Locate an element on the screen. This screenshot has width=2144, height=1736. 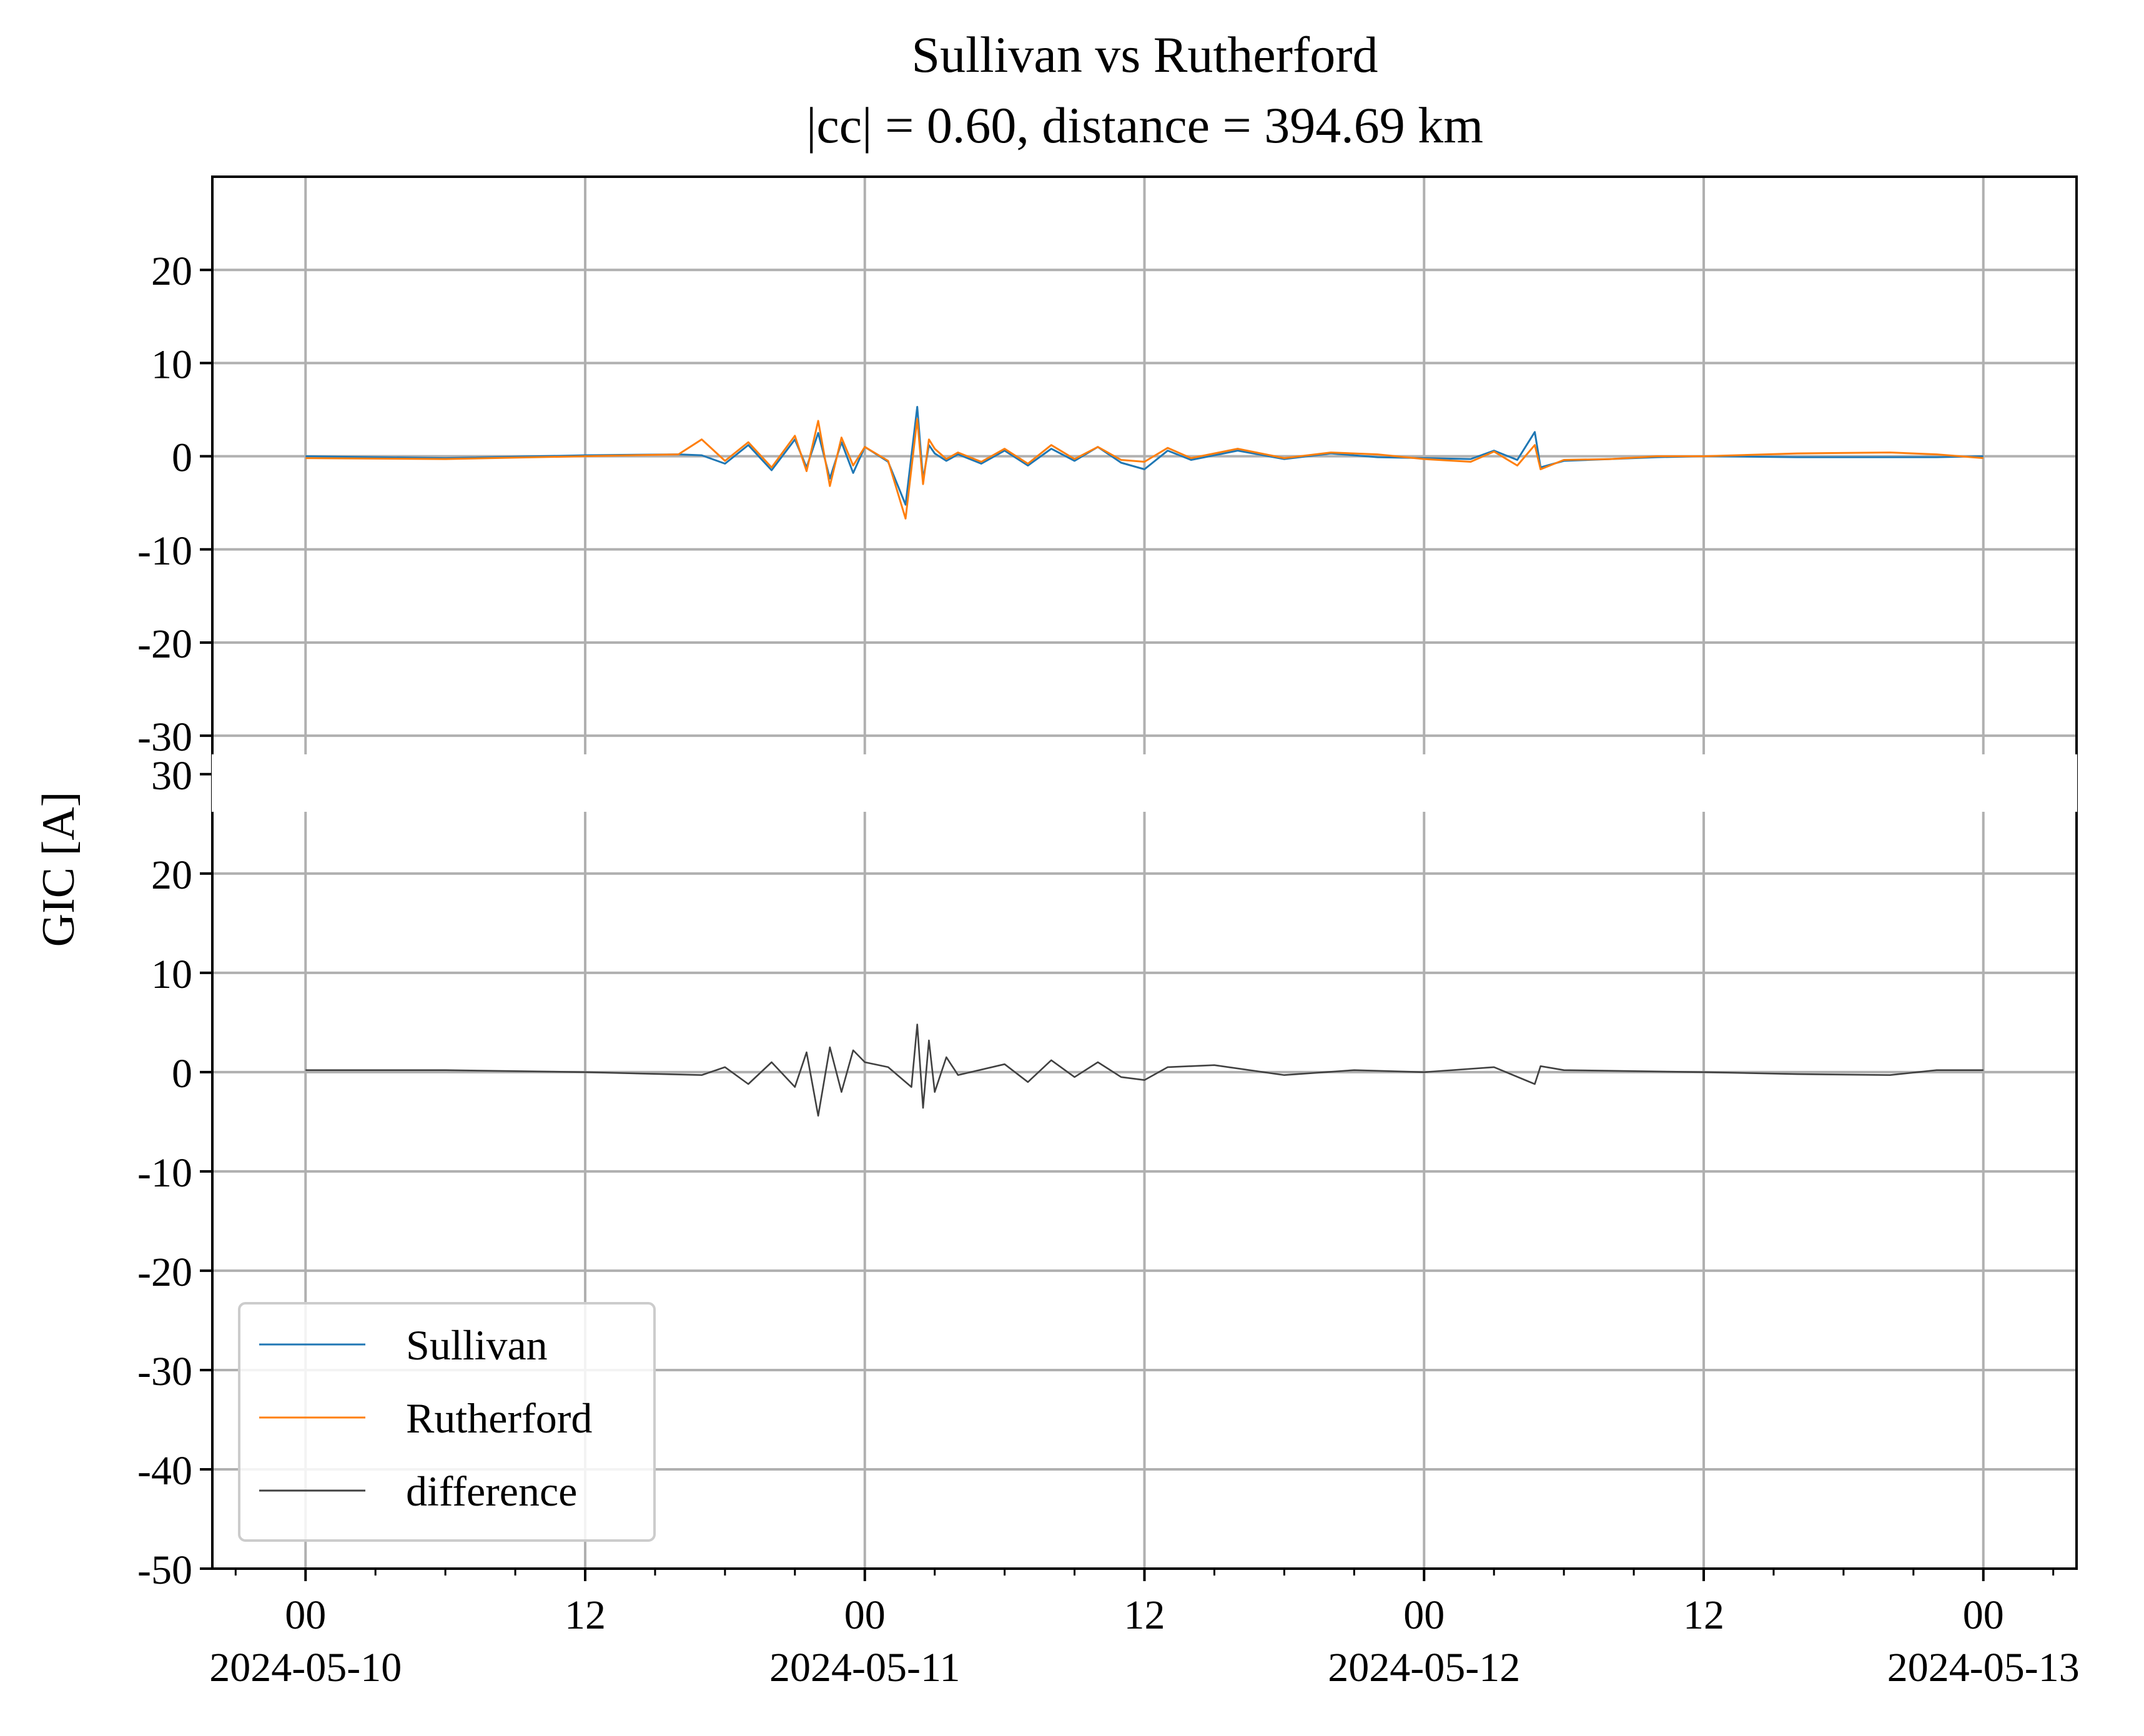
legend-label: difference is located at coordinates (492, 1491).